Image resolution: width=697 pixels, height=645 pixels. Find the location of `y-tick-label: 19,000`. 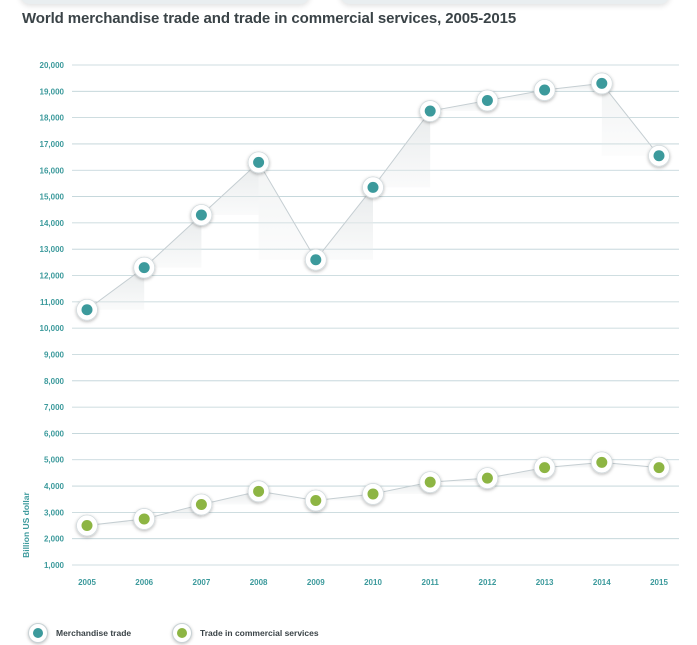

y-tick-label: 19,000 is located at coordinates (52, 91).